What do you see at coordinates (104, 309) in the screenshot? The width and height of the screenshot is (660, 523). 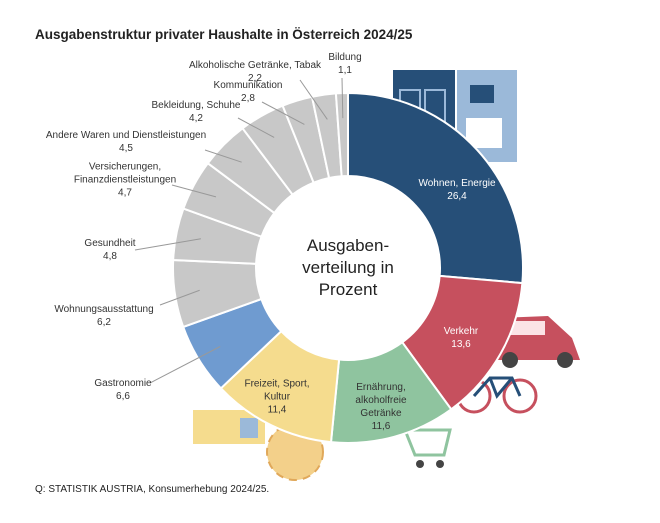 I see `category-label: Wohnungsausstattung` at bounding box center [104, 309].